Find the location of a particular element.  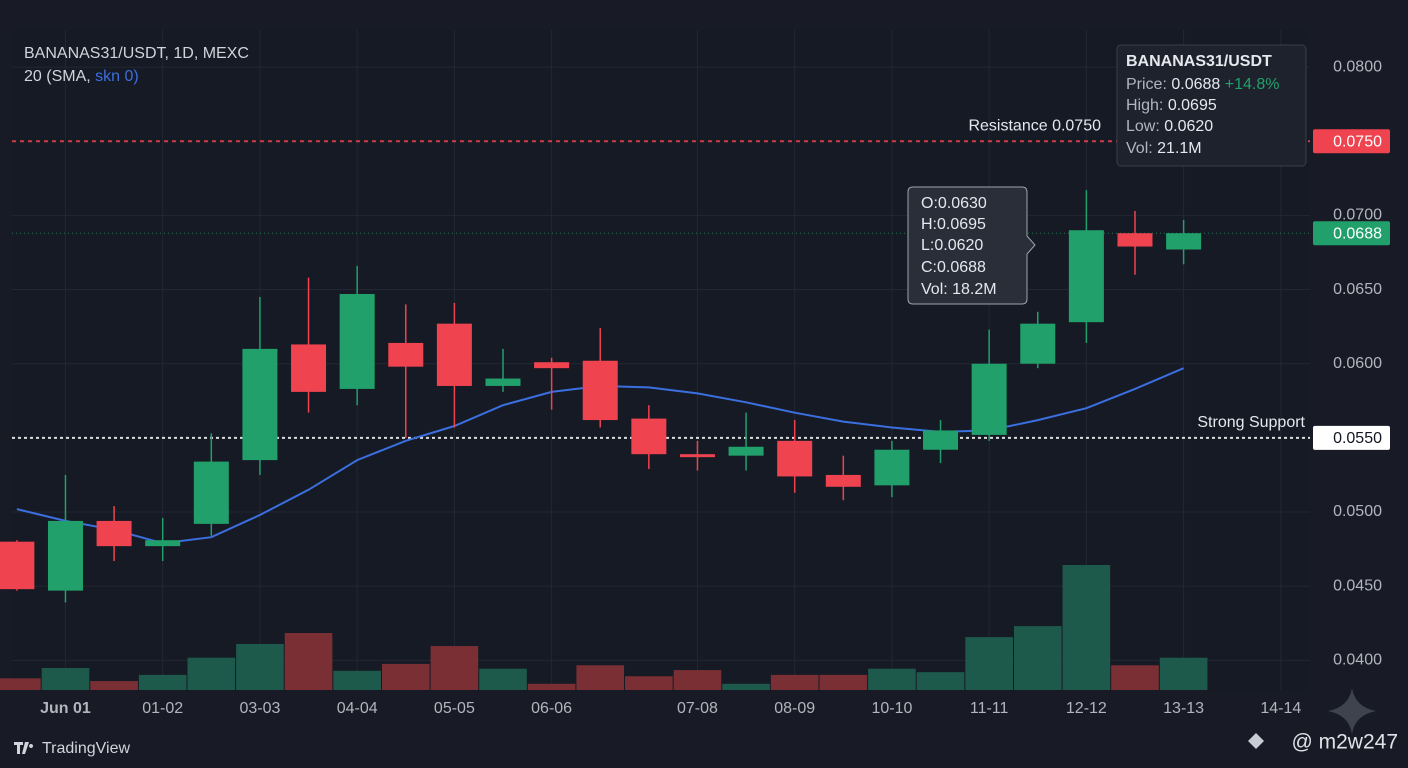

info-box-frame is located at coordinates (1211, 105).